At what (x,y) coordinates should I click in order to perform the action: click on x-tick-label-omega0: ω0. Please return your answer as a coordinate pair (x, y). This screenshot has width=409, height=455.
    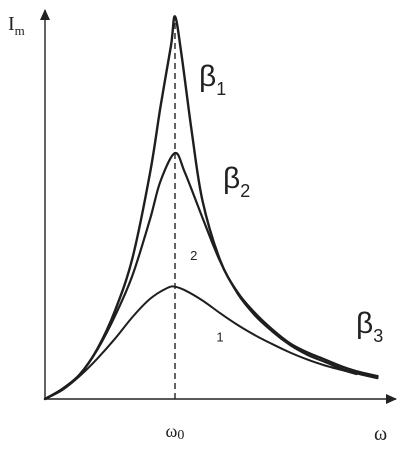
    Looking at the image, I should click on (175, 432).